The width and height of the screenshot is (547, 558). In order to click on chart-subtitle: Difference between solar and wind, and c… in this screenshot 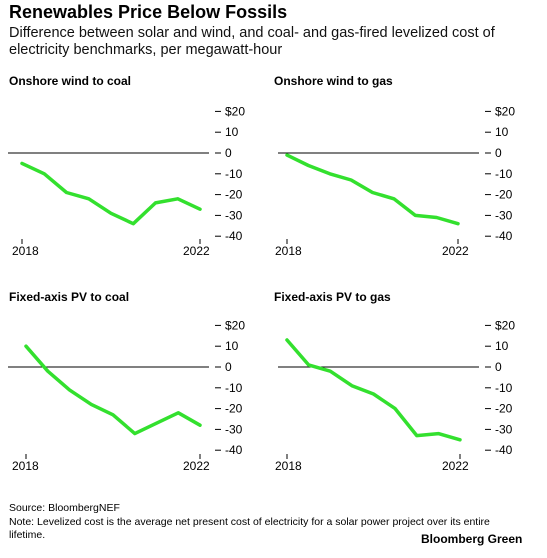, I will do `click(252, 41)`.